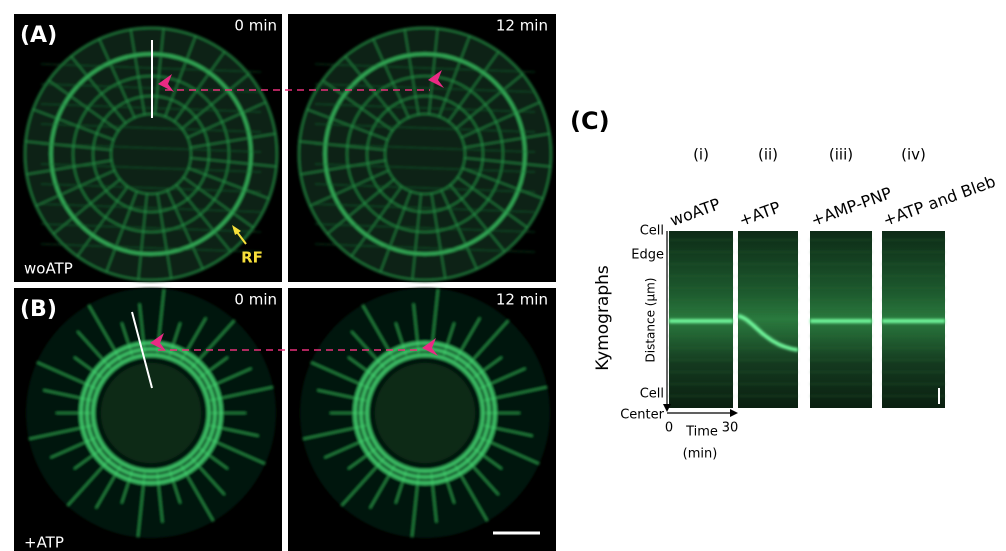  Describe the element at coordinates (590, 121) in the screenshot. I see `panel-label: (C)` at that location.